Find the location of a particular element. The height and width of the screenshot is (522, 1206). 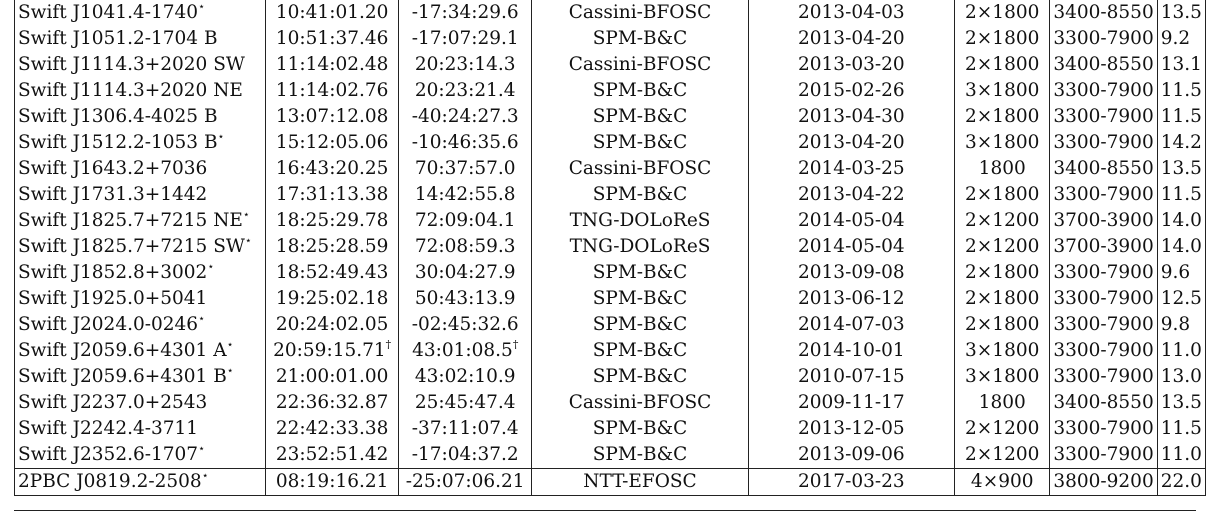

source-name-text: Swift J1051.2-1704 B is located at coordinates (118, 38).